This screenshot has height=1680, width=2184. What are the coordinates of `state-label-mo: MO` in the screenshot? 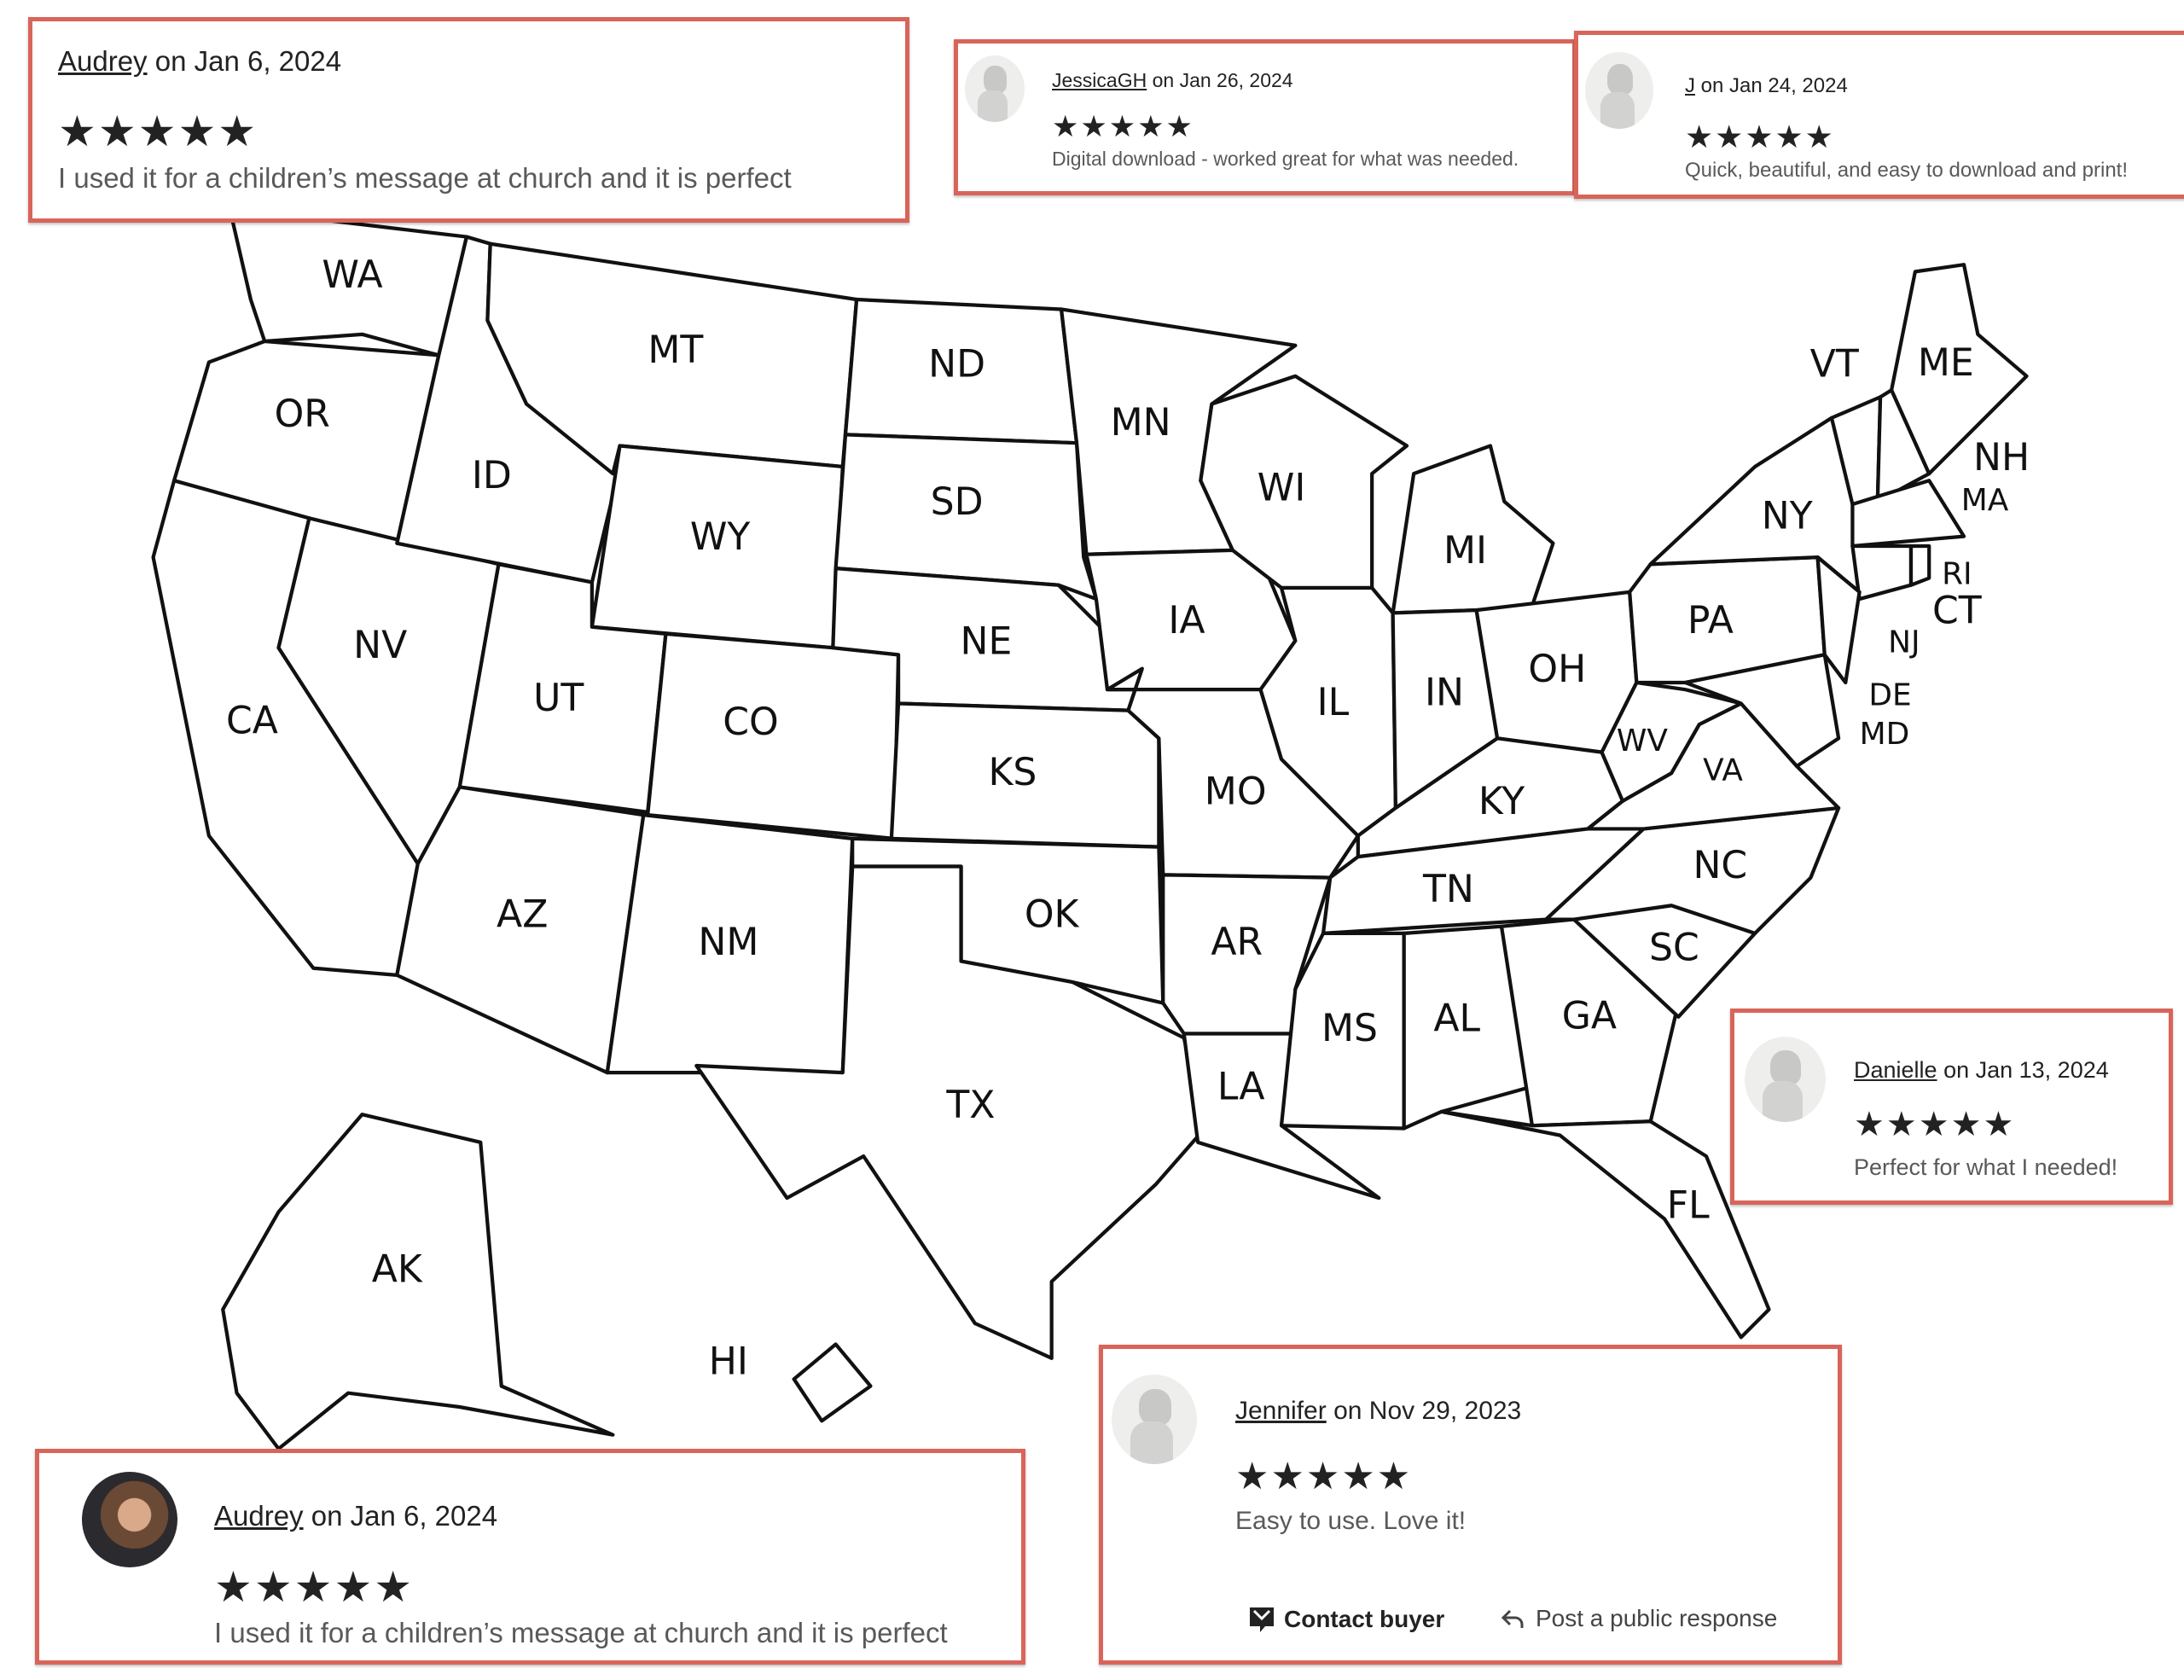 It's located at (1236, 792).